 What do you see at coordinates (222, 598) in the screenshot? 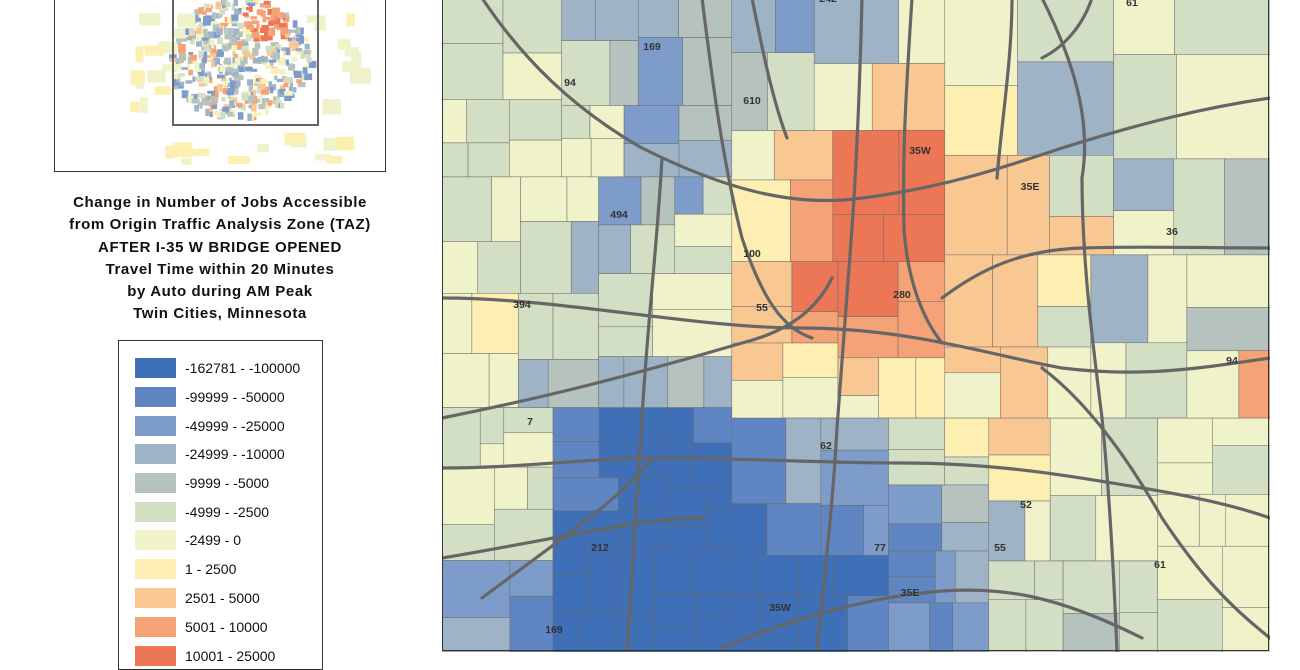
I see `legend-label: 2501 - 5000` at bounding box center [222, 598].